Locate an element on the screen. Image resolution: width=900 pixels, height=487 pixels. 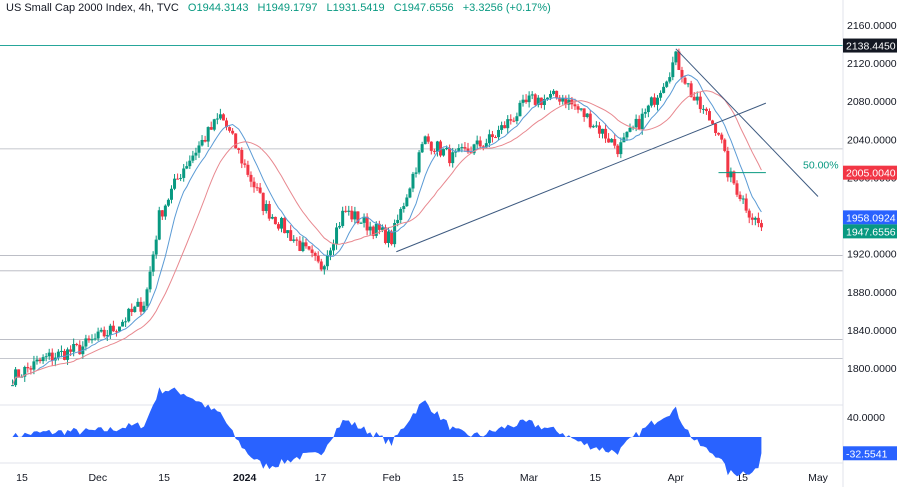
y-tick-label: 2120.0000 is located at coordinates (872, 64).